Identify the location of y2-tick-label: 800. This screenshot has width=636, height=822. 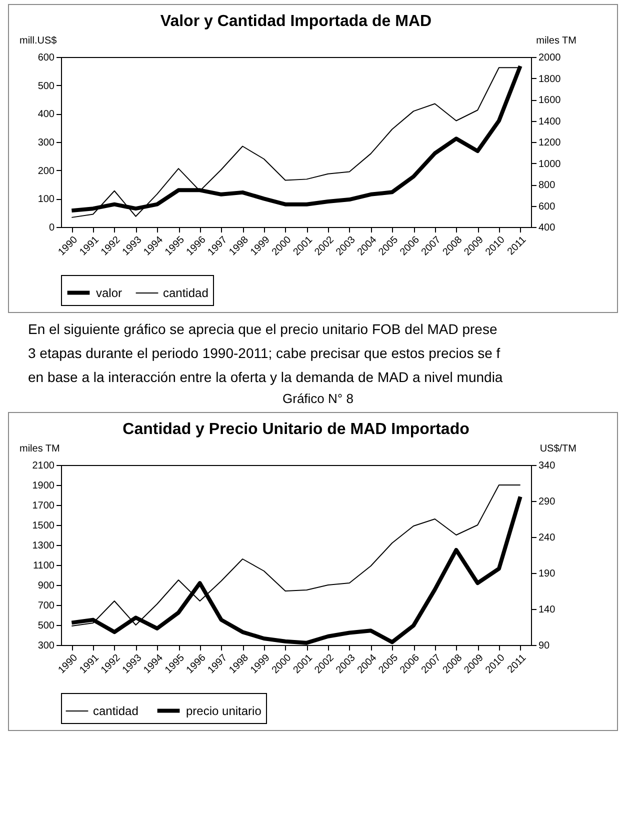
(547, 185).